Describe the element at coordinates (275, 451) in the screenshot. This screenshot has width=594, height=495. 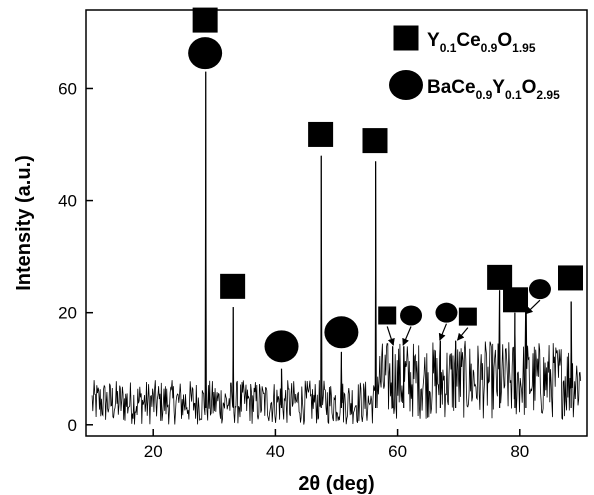
I see `x-tick-label: 40` at that location.